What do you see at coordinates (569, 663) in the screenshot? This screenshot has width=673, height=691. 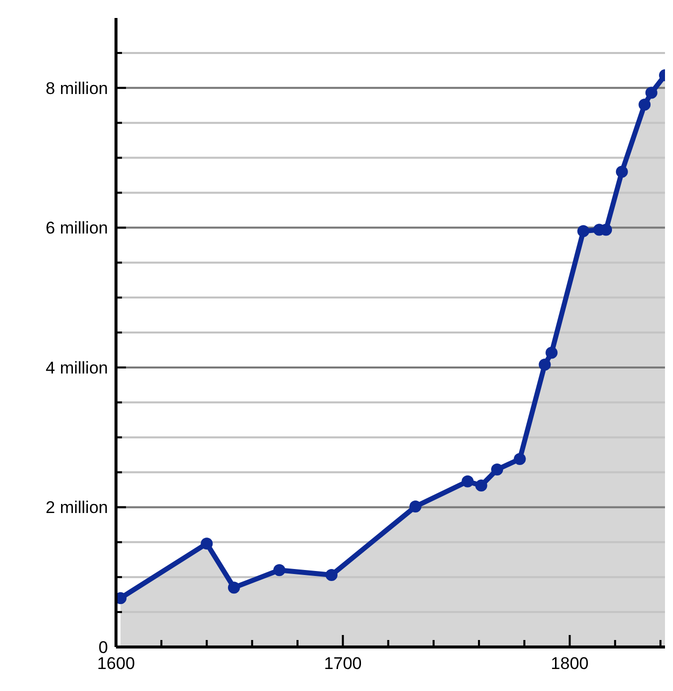 I see `x-tick-label: 1800` at bounding box center [569, 663].